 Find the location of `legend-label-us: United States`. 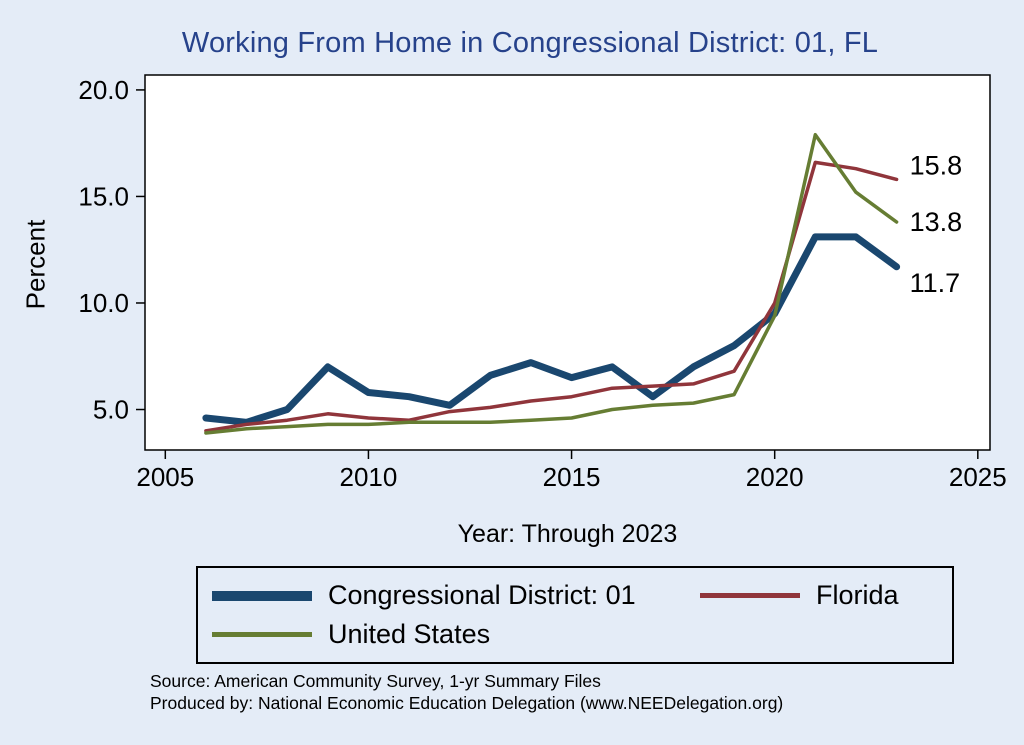

legend-label-us: United States is located at coordinates (409, 634).